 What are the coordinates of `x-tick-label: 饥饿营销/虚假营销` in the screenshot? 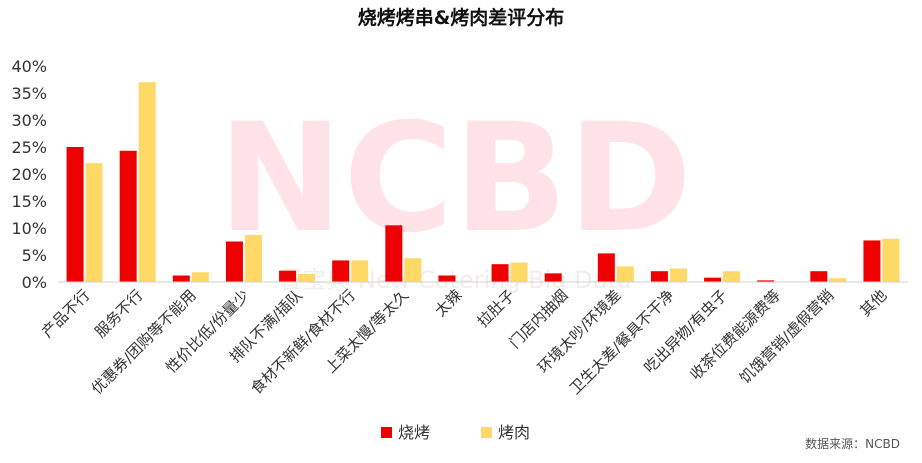 It's located at (786, 336).